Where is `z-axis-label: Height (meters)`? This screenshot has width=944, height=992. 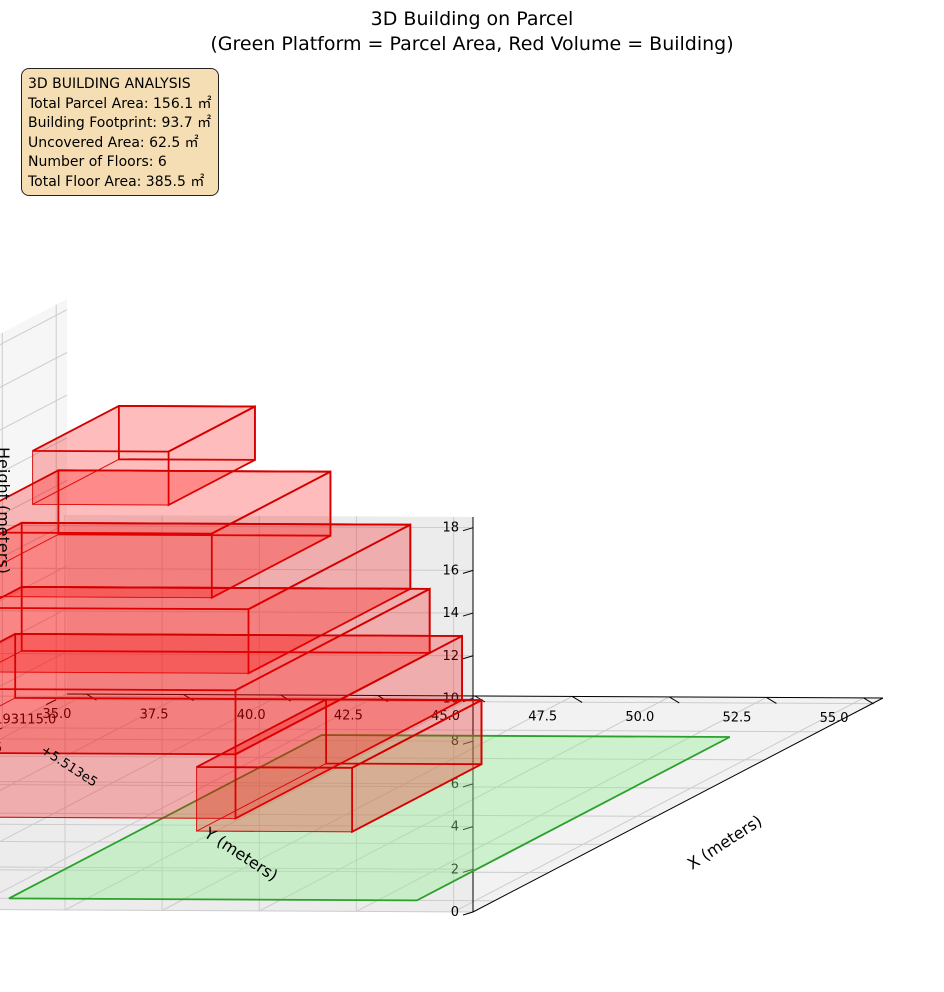 z-axis-label: Height (meters) is located at coordinates (6, 510).